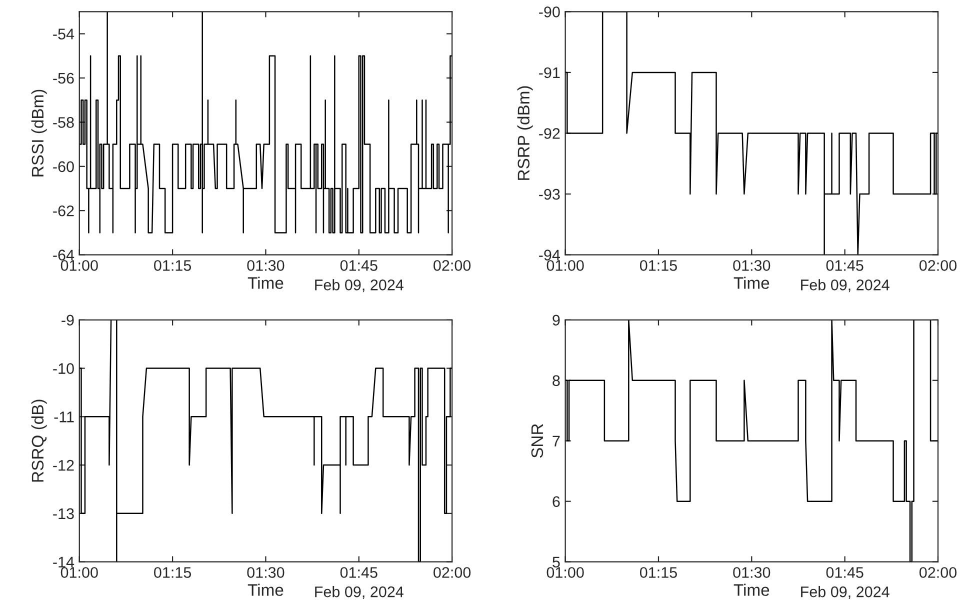 The height and width of the screenshot is (614, 968). I want to click on y-tick-label: 7, so click(556, 441).